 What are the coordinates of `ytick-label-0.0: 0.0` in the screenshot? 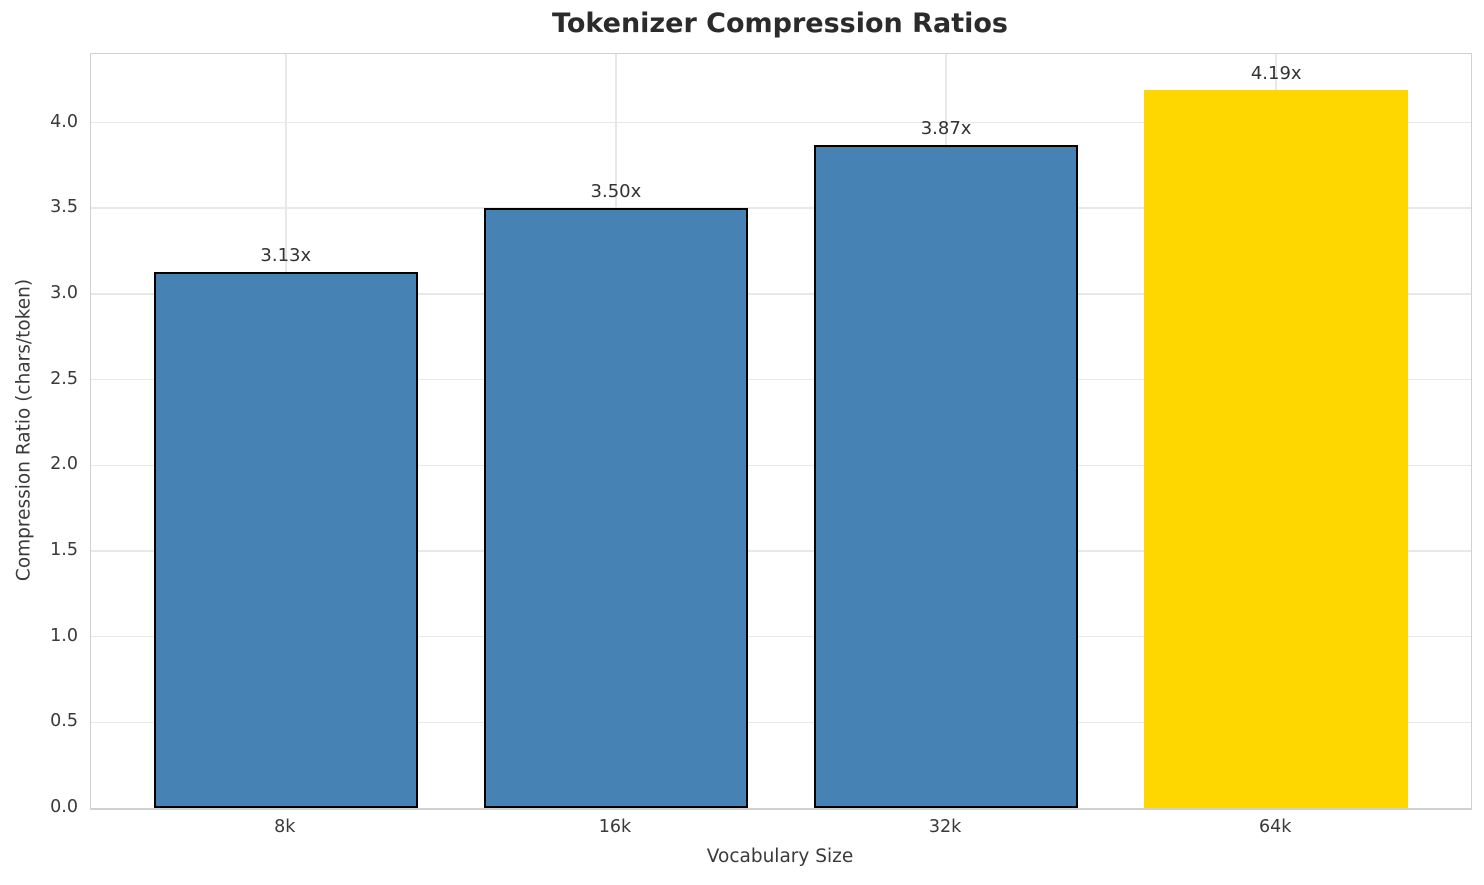 It's located at (64, 807).